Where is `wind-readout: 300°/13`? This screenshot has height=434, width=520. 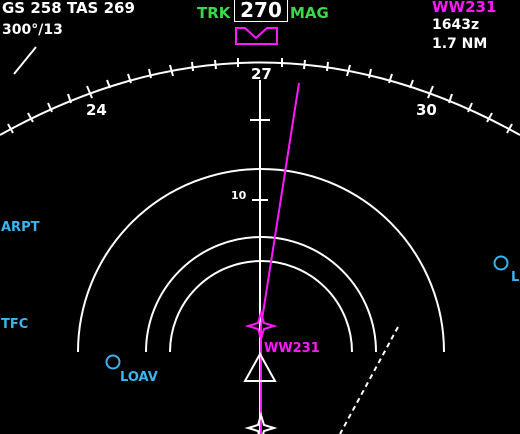 wind-readout: 300°/13 is located at coordinates (32, 30).